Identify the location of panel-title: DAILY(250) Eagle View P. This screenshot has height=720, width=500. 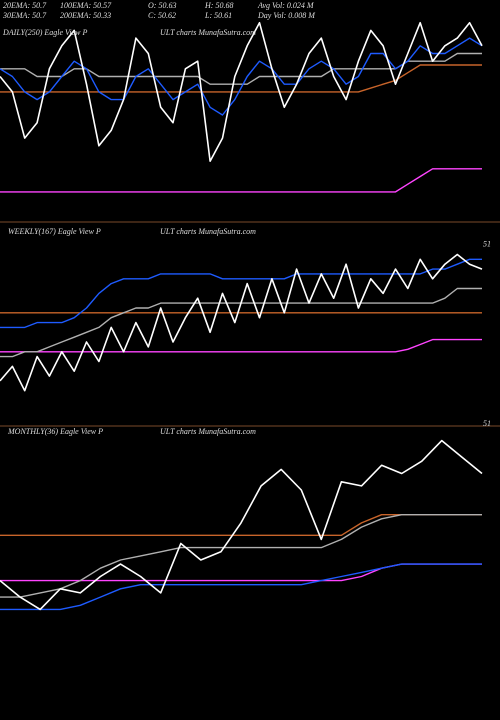
(44, 32).